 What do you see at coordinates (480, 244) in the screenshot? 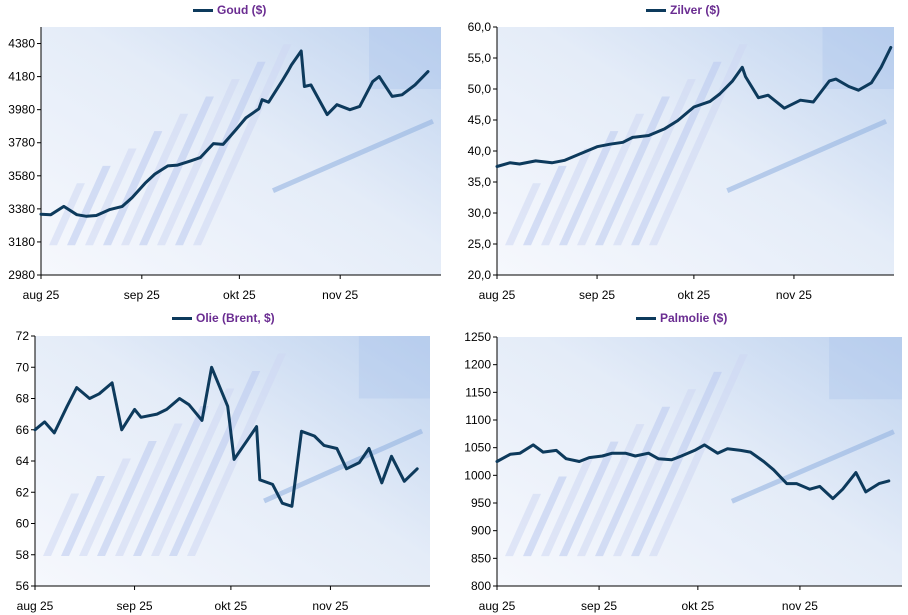
I see `y-tick-label: 25,0` at bounding box center [480, 244].